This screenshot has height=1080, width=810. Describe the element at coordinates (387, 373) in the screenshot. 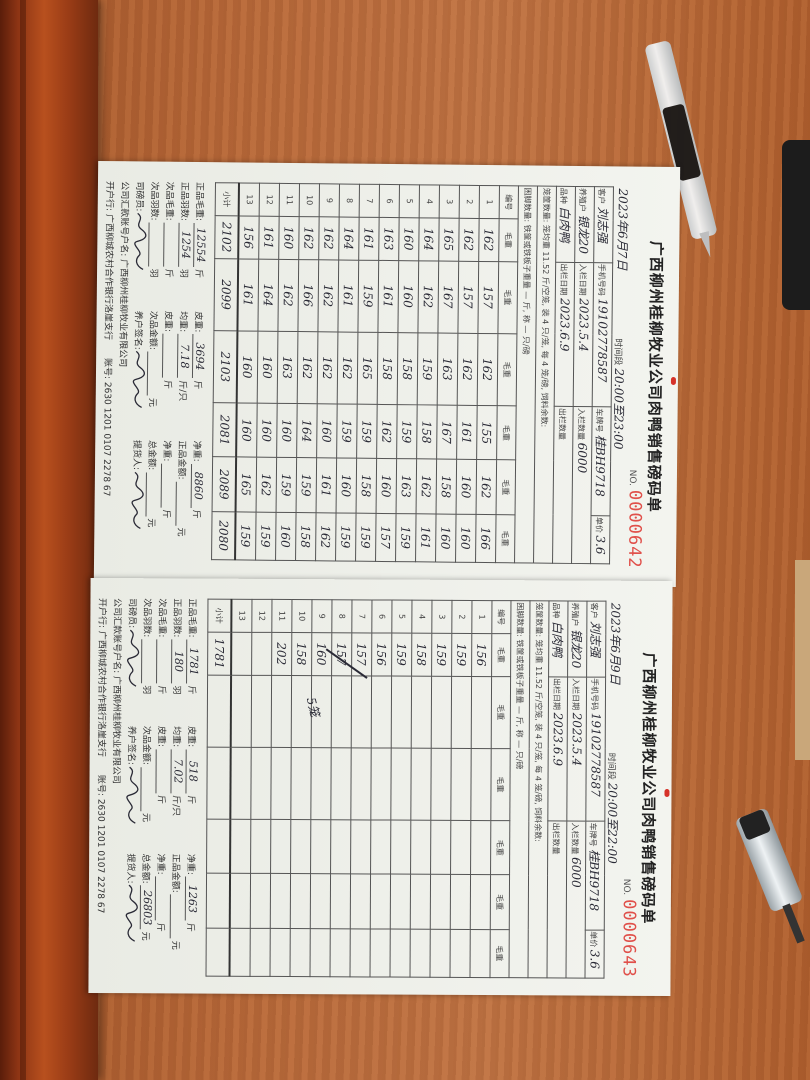

I see `table-row: 6 163 161 158 162 160 157` at that location.